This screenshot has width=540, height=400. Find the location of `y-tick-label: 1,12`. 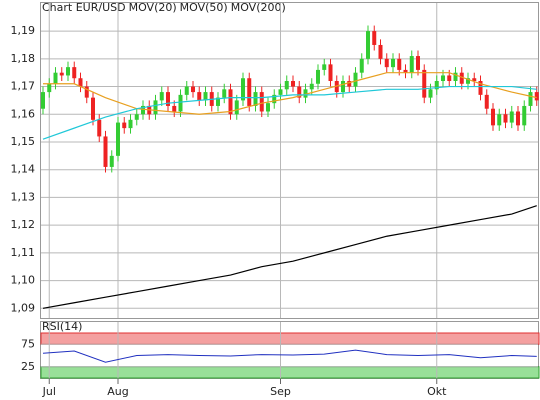

y-tick-label: 1,12 is located at coordinates (23, 224).